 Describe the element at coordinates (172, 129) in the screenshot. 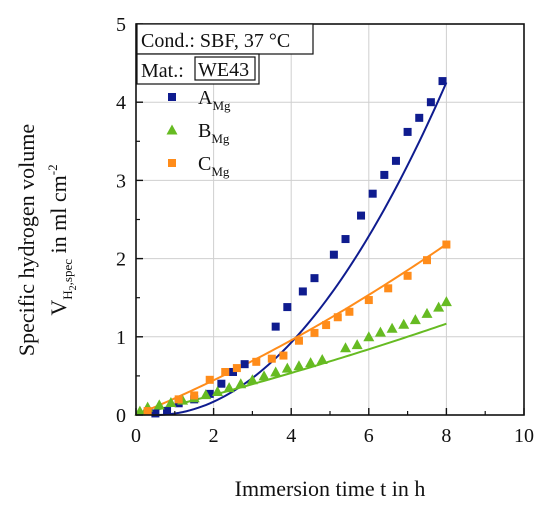

I see `legend-marker-b` at that location.